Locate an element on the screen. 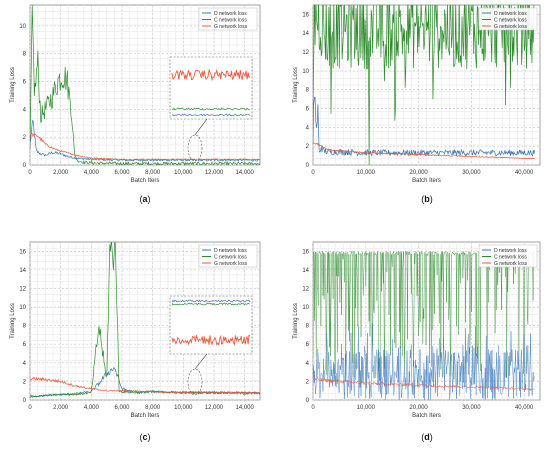 This screenshot has width=550, height=455. zoom-connector is located at coordinates (201, 127).